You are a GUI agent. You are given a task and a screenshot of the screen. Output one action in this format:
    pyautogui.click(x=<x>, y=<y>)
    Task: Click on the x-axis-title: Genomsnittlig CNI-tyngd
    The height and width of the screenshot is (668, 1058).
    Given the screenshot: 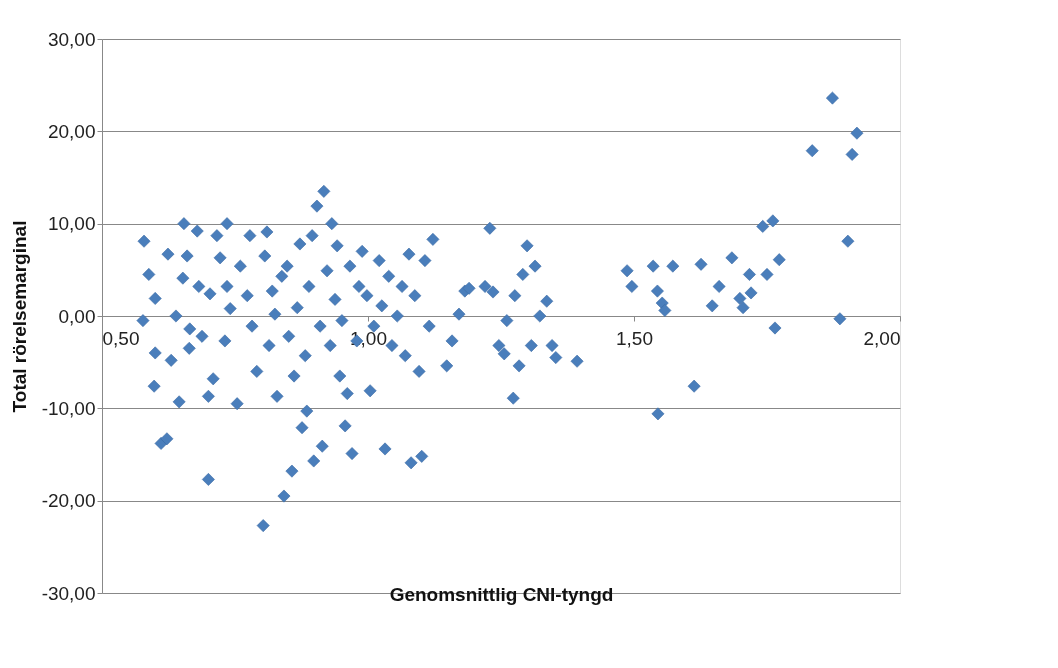 What is the action you would take?
    pyautogui.click(x=501, y=594)
    